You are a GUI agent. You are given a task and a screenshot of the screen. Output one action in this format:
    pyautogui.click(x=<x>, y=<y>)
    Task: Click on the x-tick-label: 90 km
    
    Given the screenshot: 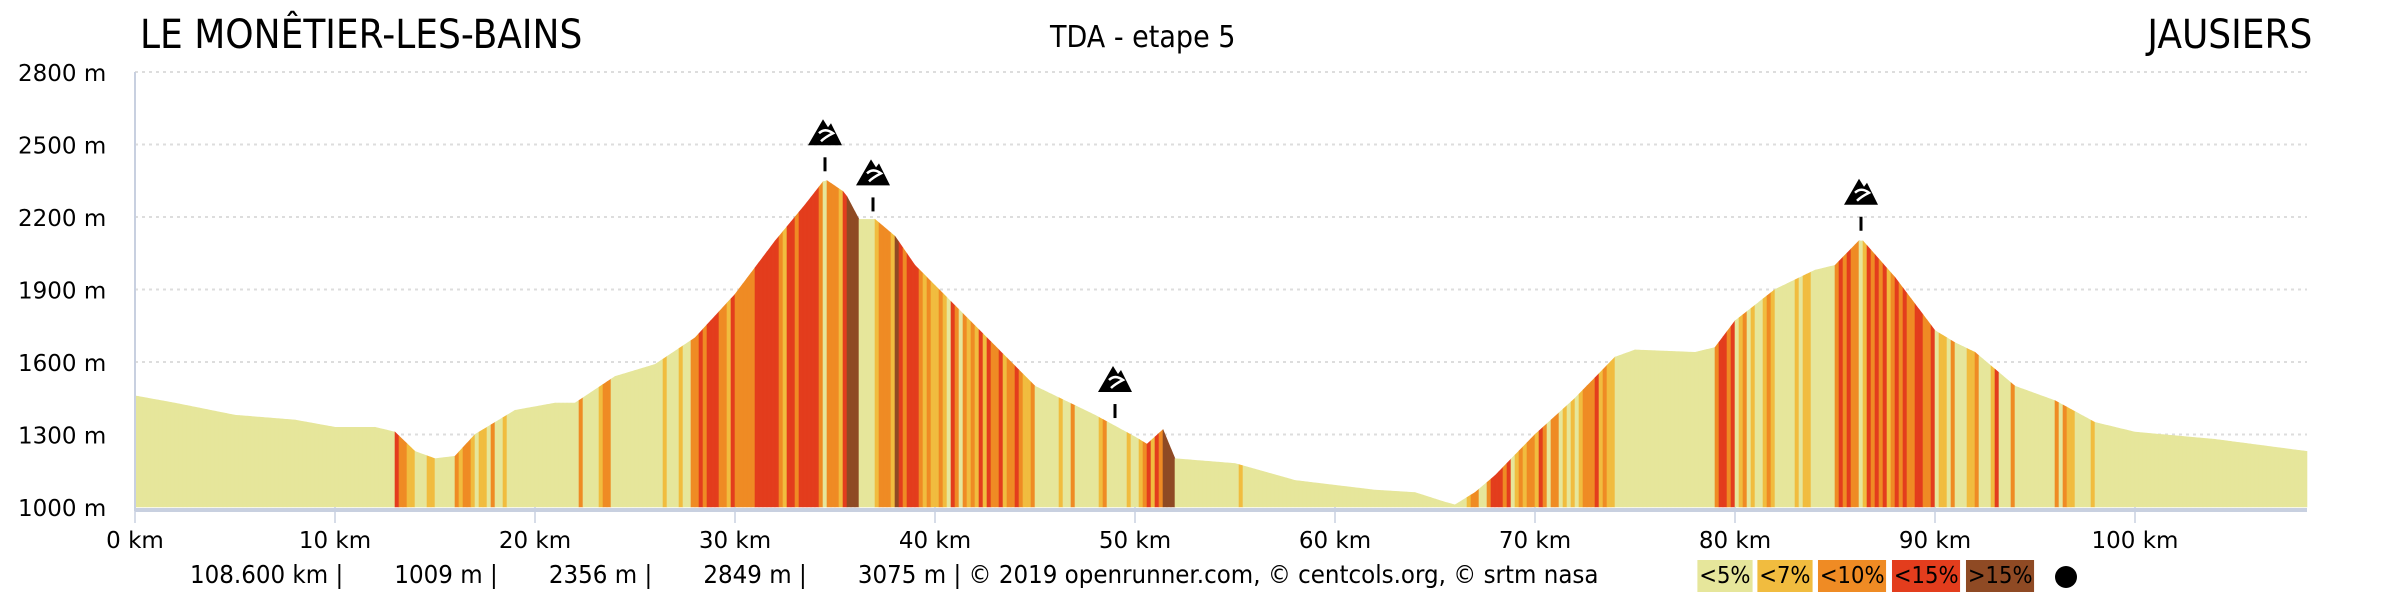 What is the action you would take?
    pyautogui.click(x=1935, y=541)
    